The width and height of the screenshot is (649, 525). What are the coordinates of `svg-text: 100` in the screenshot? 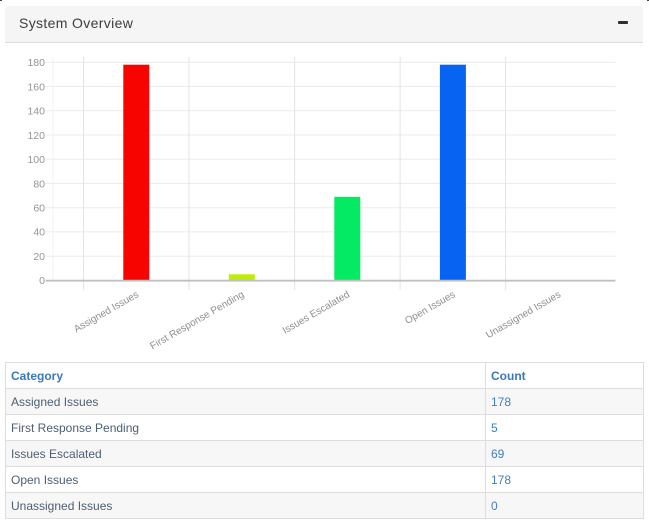 It's located at (36, 160).